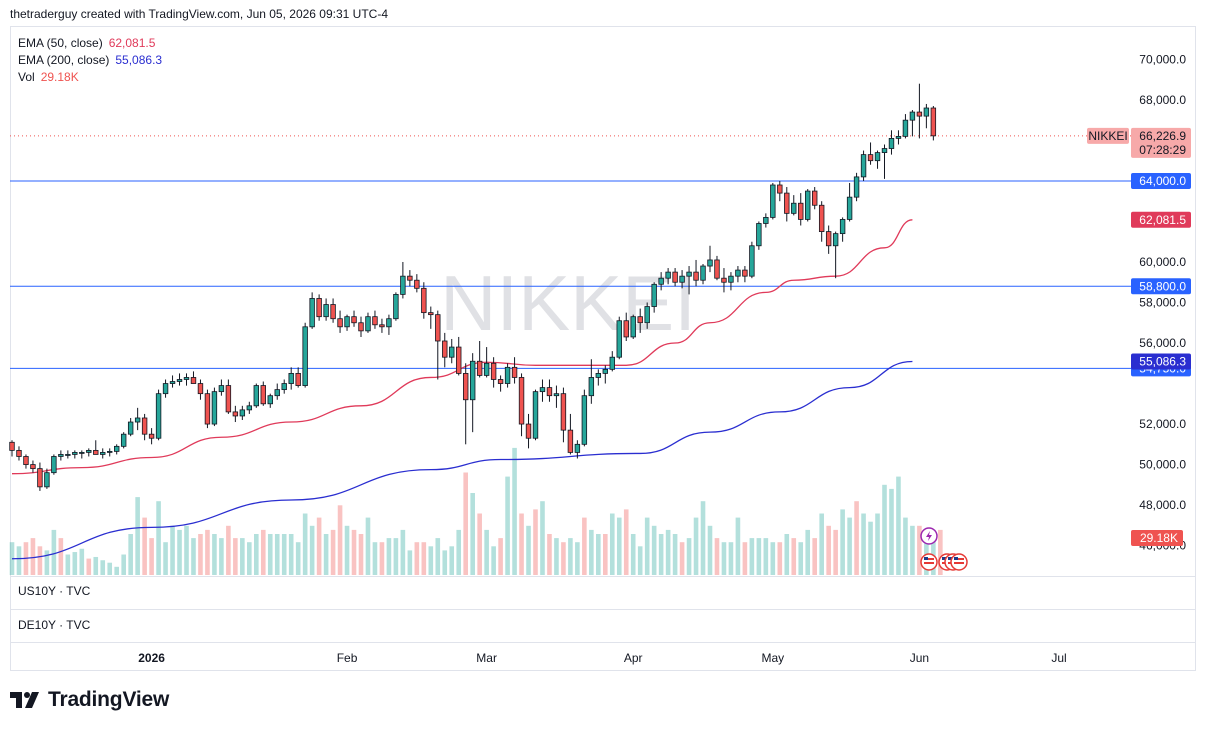 The image size is (1206, 731). Describe the element at coordinates (60, 43) in the screenshot. I see `legend-ema50-label: EMA (50, close)` at that location.